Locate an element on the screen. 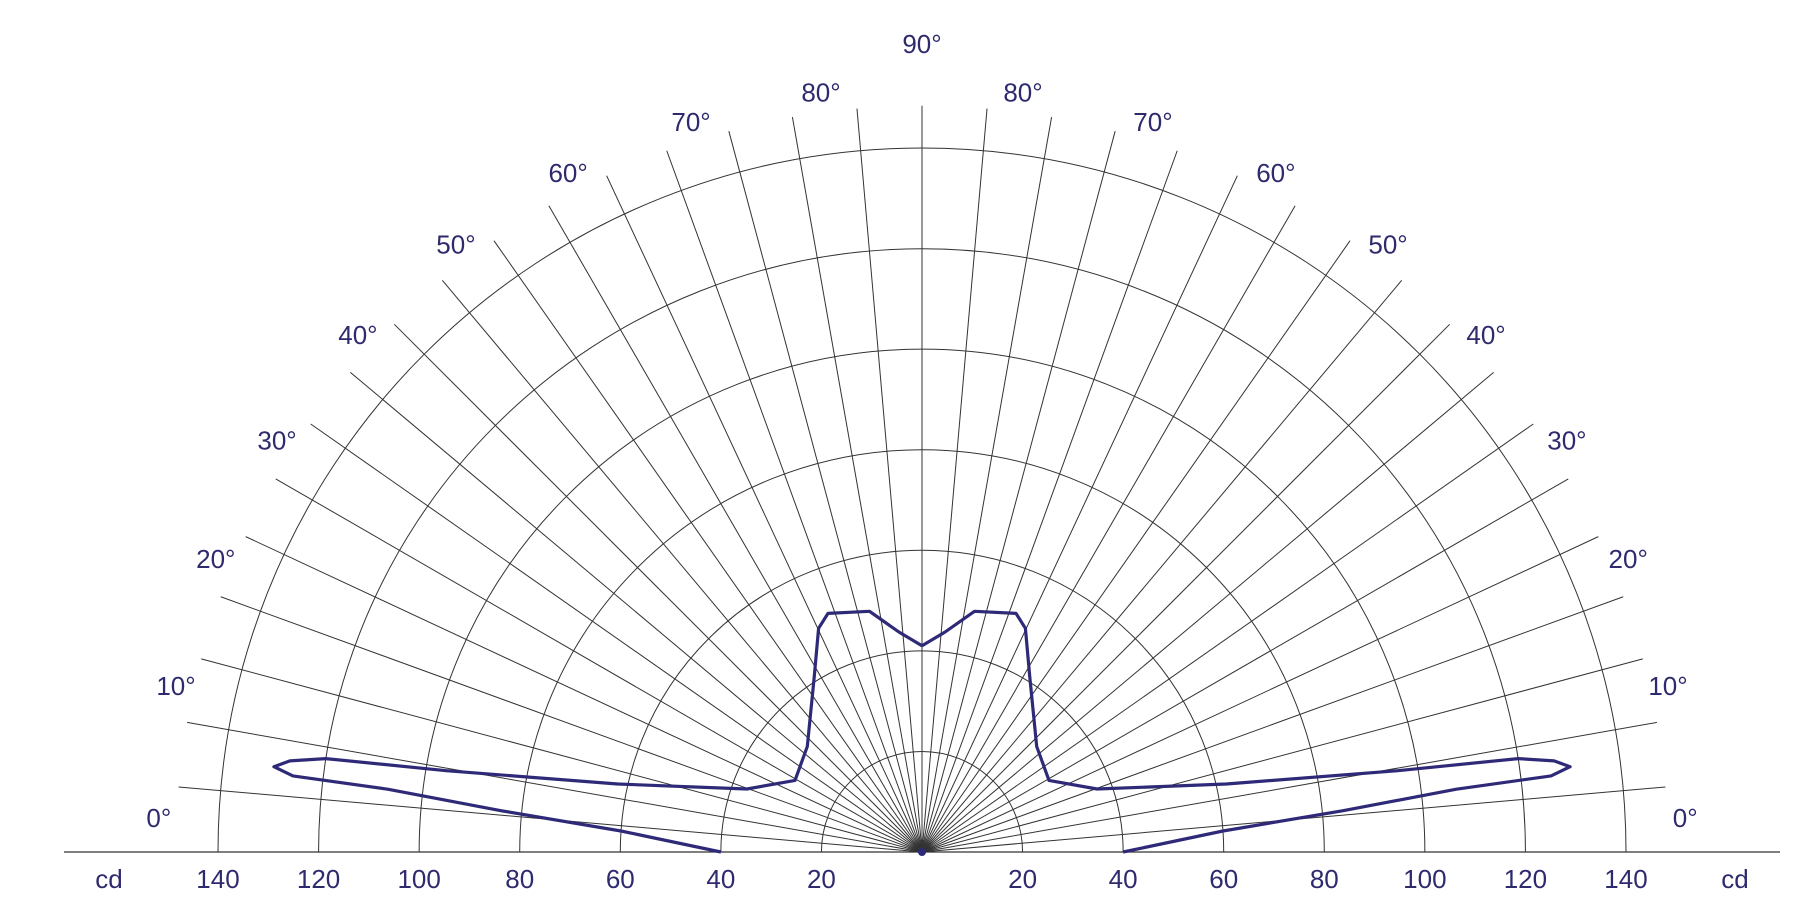 This screenshot has height=913, width=1809. angle-tick-label: 90° is located at coordinates (921, 44).